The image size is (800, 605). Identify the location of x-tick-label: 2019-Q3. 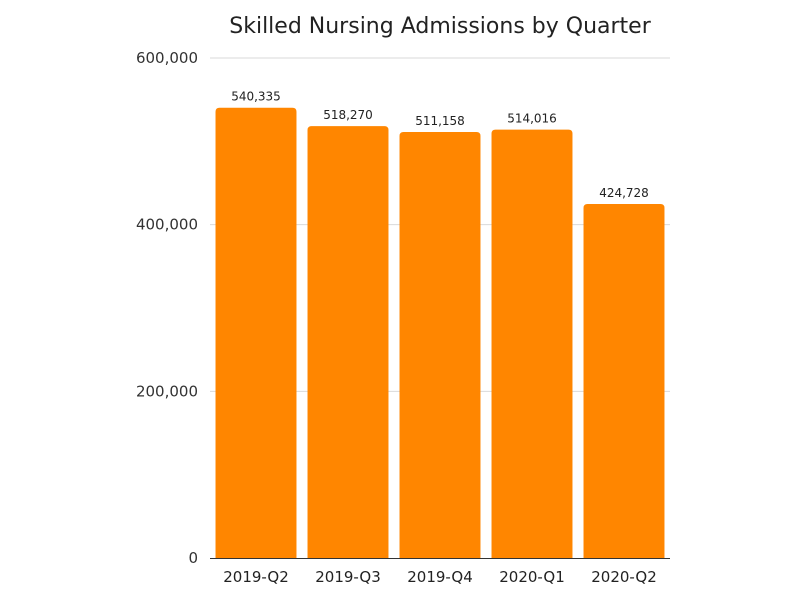
(348, 577).